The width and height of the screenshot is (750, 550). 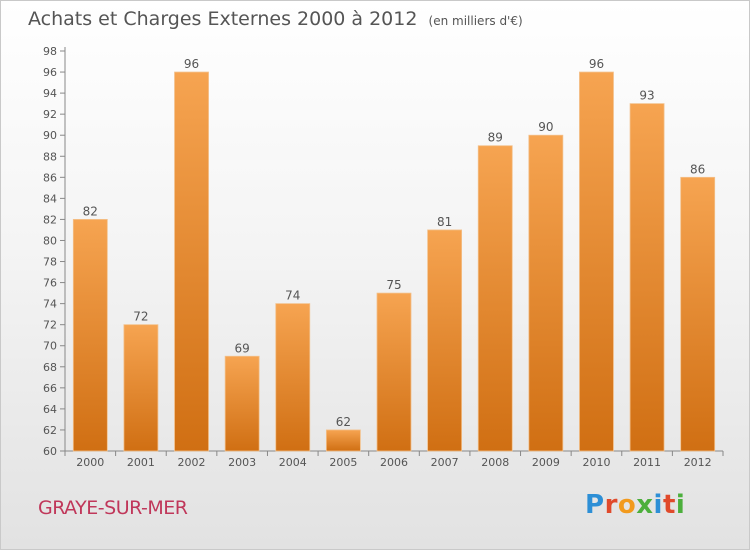 What do you see at coordinates (50, 451) in the screenshot?
I see `y-tick-label: 60` at bounding box center [50, 451].